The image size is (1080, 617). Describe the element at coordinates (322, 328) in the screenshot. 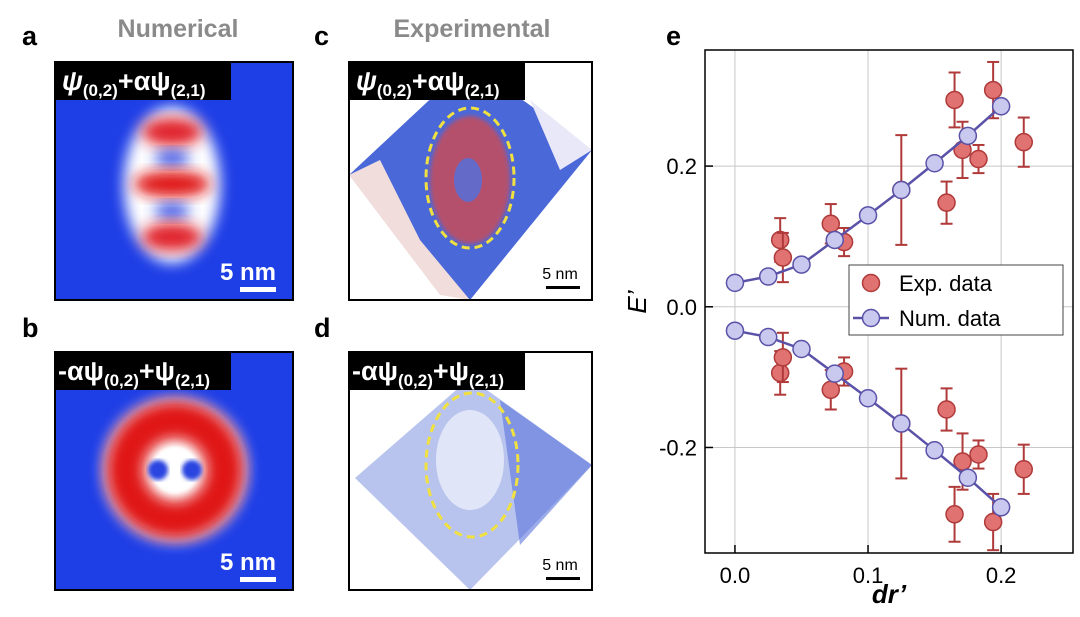

I see `panel-label: d` at that location.